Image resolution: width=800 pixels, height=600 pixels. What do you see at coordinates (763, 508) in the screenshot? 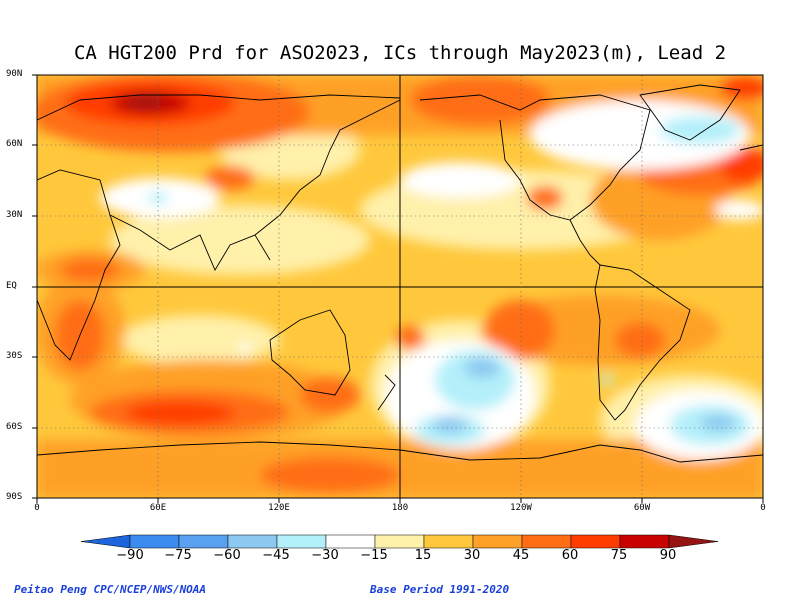
I see `lon-label-0-east: 0` at bounding box center [763, 508].